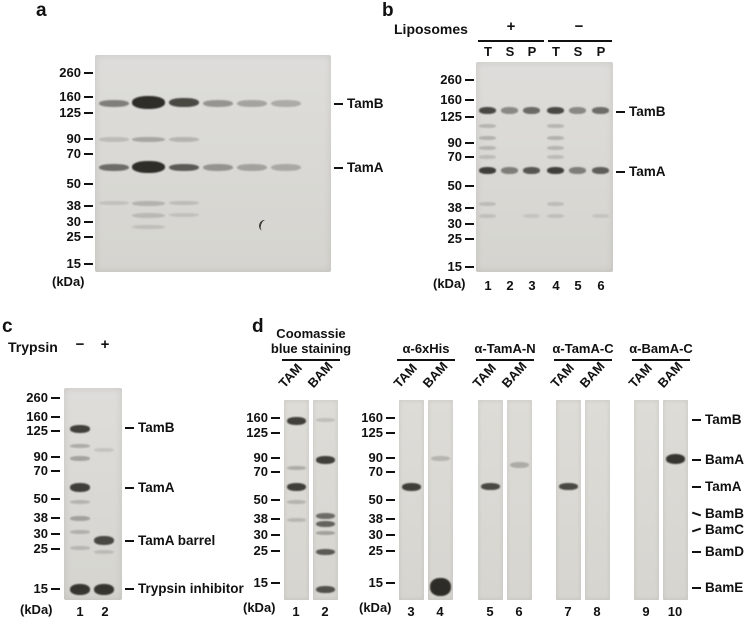 The height and width of the screenshot is (623, 750). What do you see at coordinates (641, 172) in the screenshot?
I see `band-label-tama: TamA` at bounding box center [641, 172].